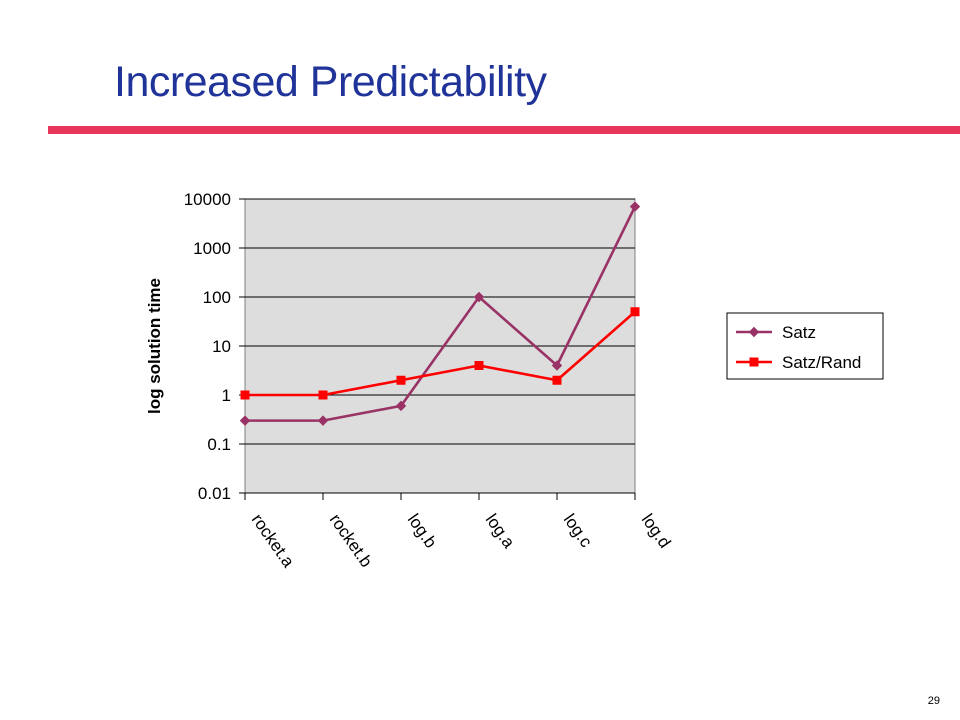 The width and height of the screenshot is (960, 720). I want to click on y-tick-label: 1, so click(226, 395).